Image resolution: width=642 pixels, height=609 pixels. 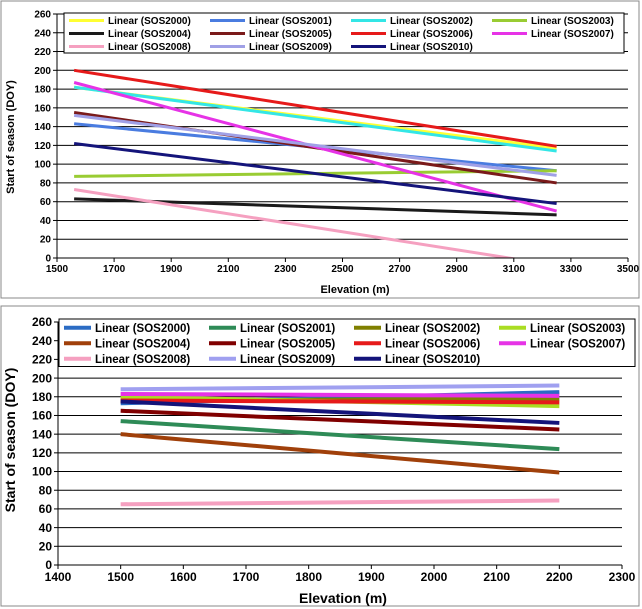 I want to click on x-tick-label: 3100, so click(x=514, y=269).